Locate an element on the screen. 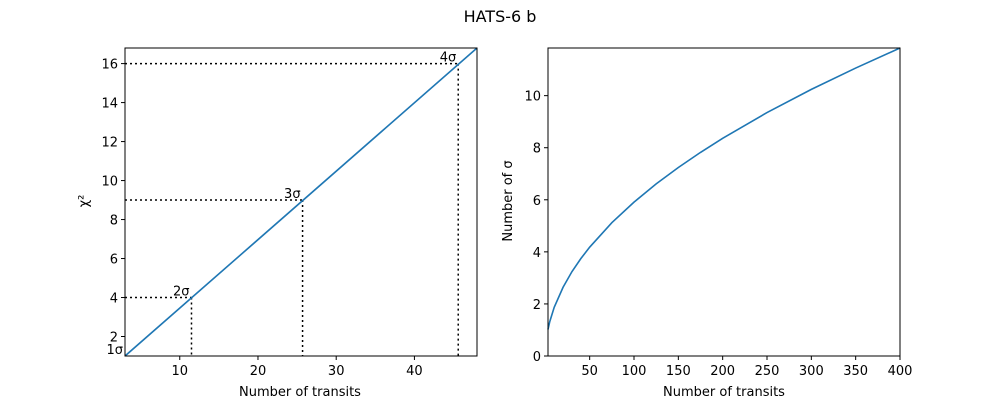 This screenshot has width=1000, height=400. x-axis-left: 10 20 30 40 is located at coordinates (297, 367).